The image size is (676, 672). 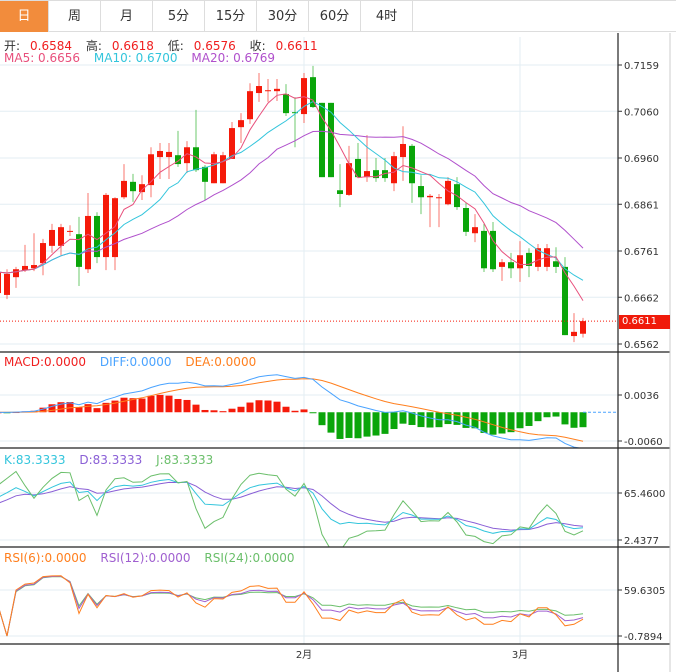 What do you see at coordinates (641, 345) in the screenshot?
I see `price-axis-tick-label: 0.6562` at bounding box center [641, 345].